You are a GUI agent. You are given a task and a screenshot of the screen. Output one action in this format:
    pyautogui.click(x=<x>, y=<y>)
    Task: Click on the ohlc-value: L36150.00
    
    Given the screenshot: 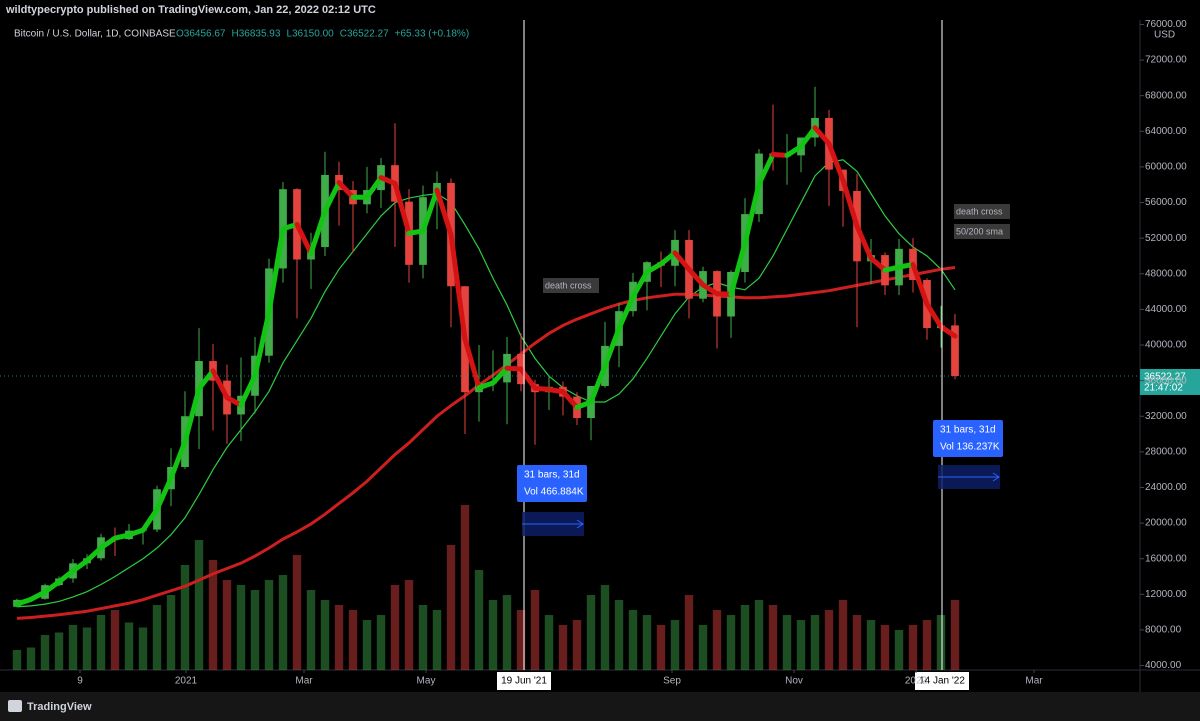 What is the action you would take?
    pyautogui.click(x=310, y=34)
    